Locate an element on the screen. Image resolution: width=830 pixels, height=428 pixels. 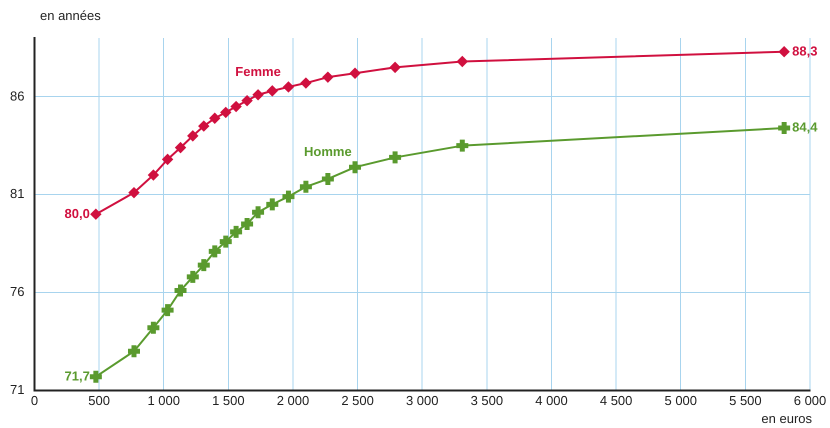
x-tick-label: 4 500 is located at coordinates (616, 400).